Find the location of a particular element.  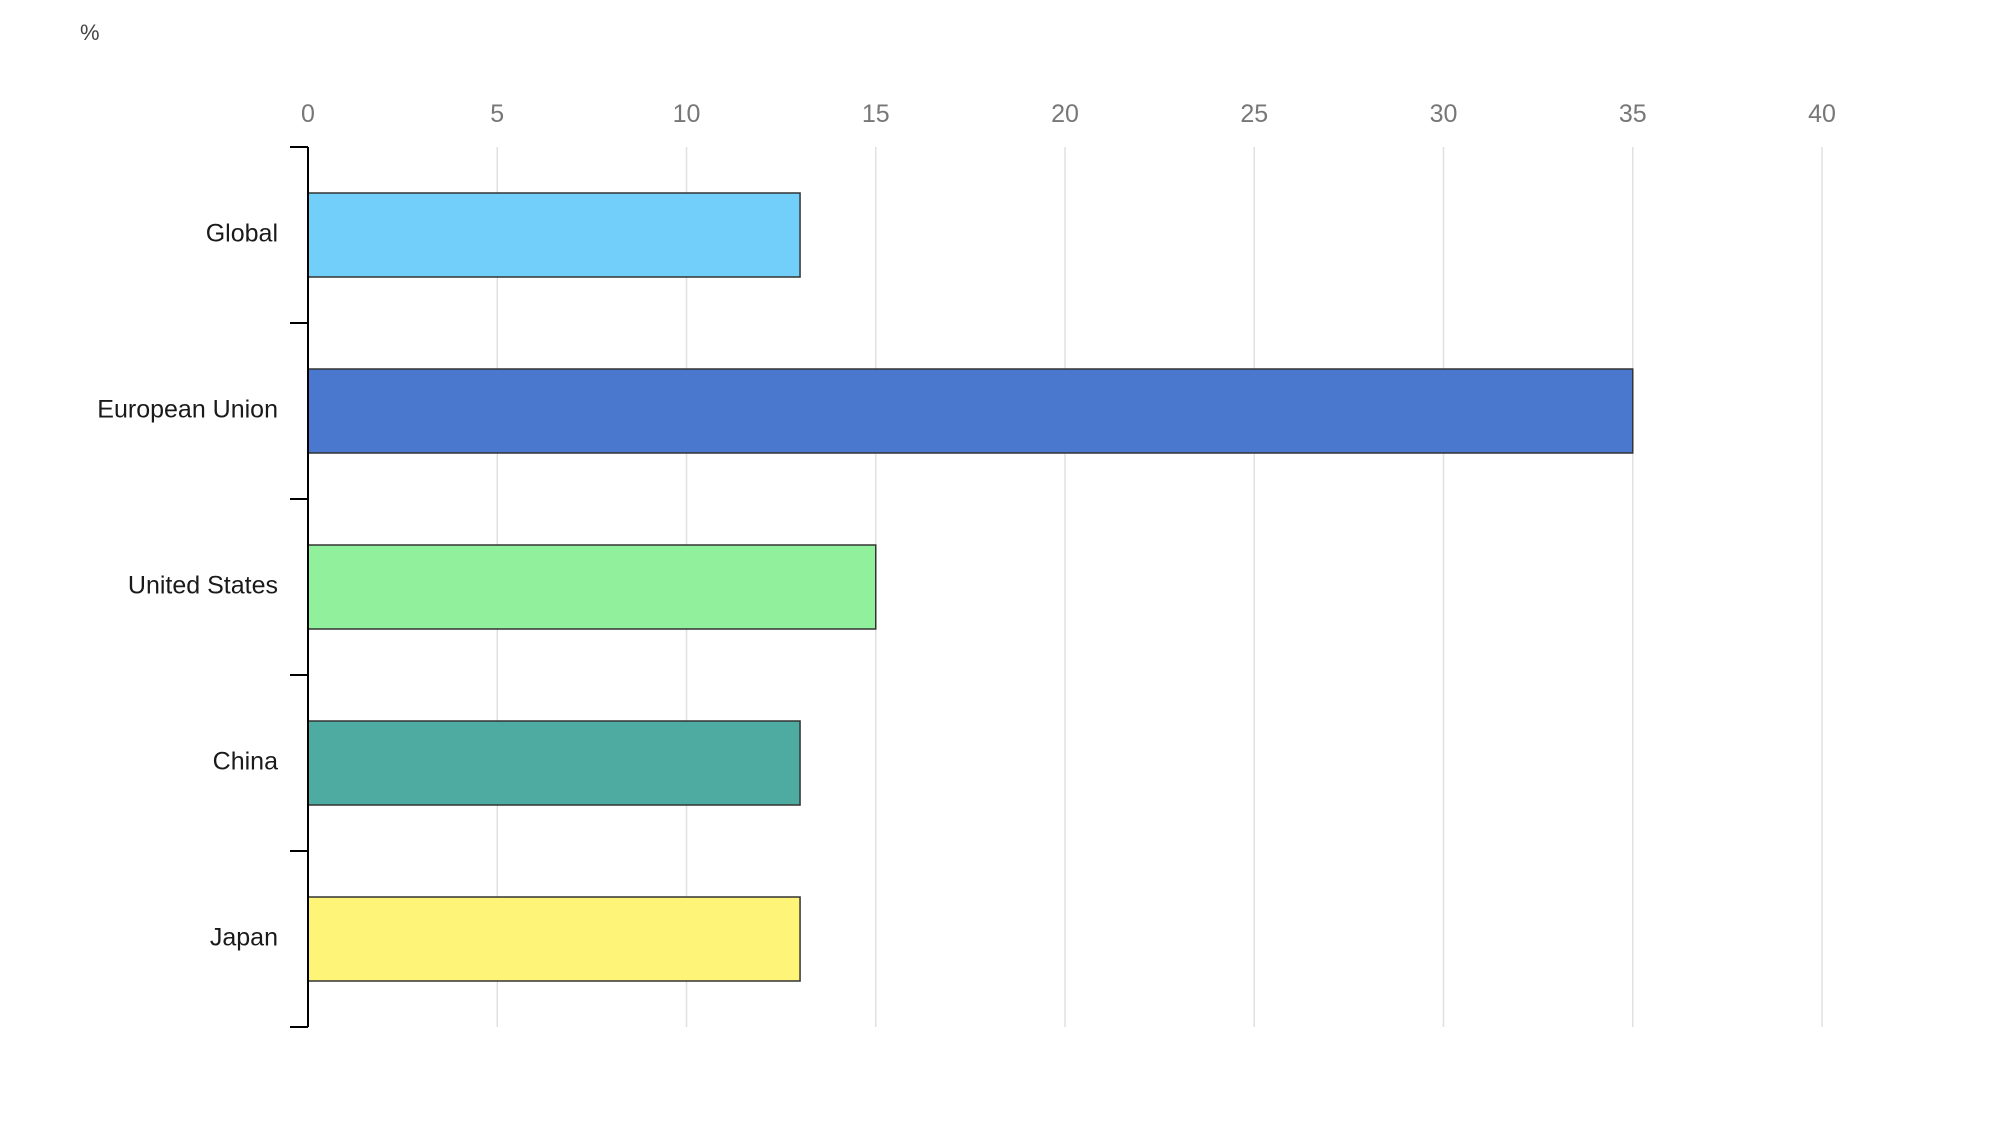

bar-united-states is located at coordinates (592, 587).